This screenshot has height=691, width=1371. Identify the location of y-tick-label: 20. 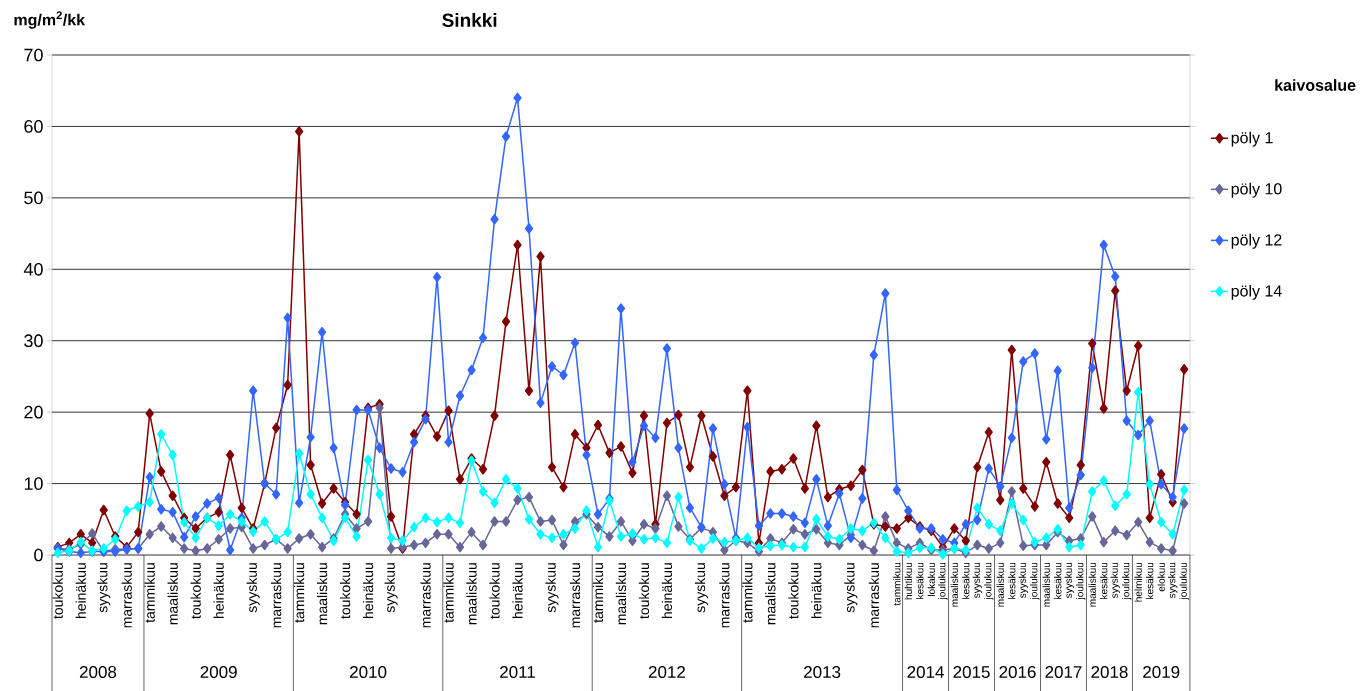
(33, 412).